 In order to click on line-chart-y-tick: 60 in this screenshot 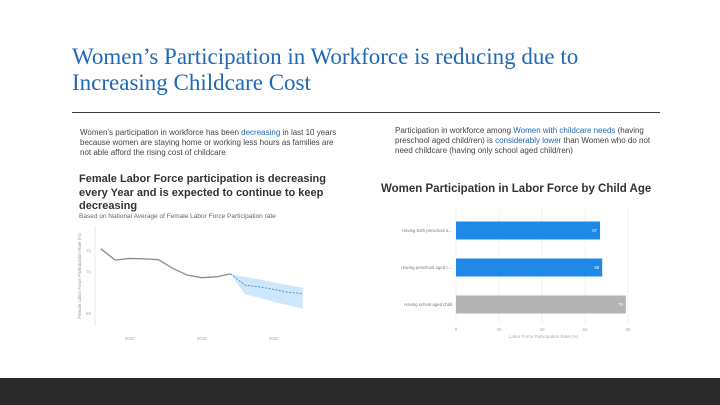, I will do `click(89, 313)`.